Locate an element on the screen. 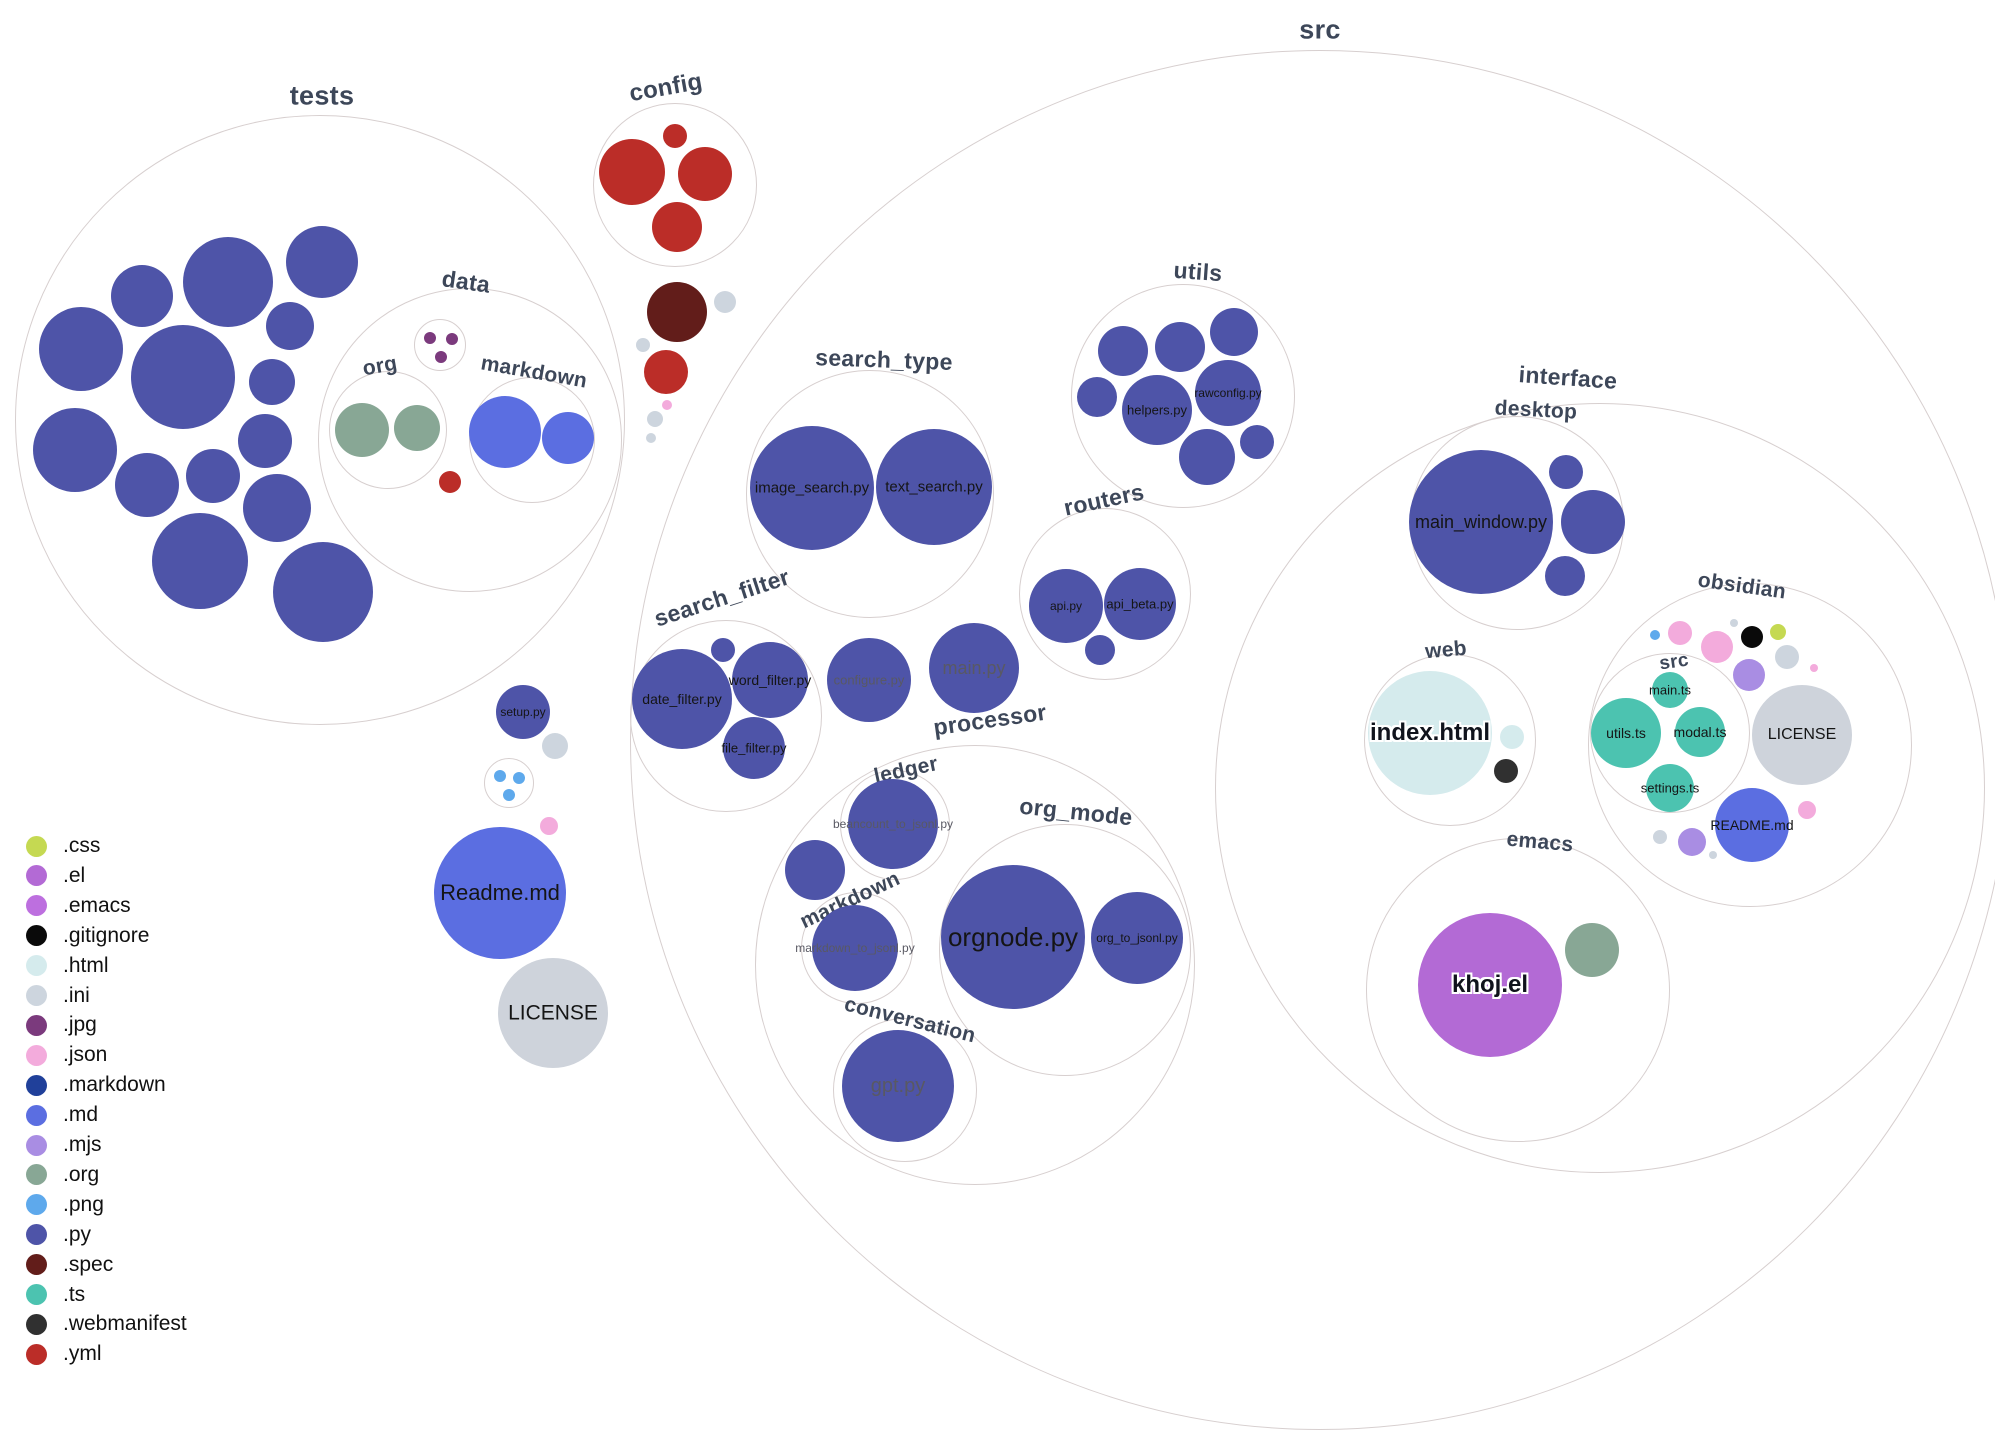 The width and height of the screenshot is (1995, 1451). file-circle-Readme.md is located at coordinates (500, 893).